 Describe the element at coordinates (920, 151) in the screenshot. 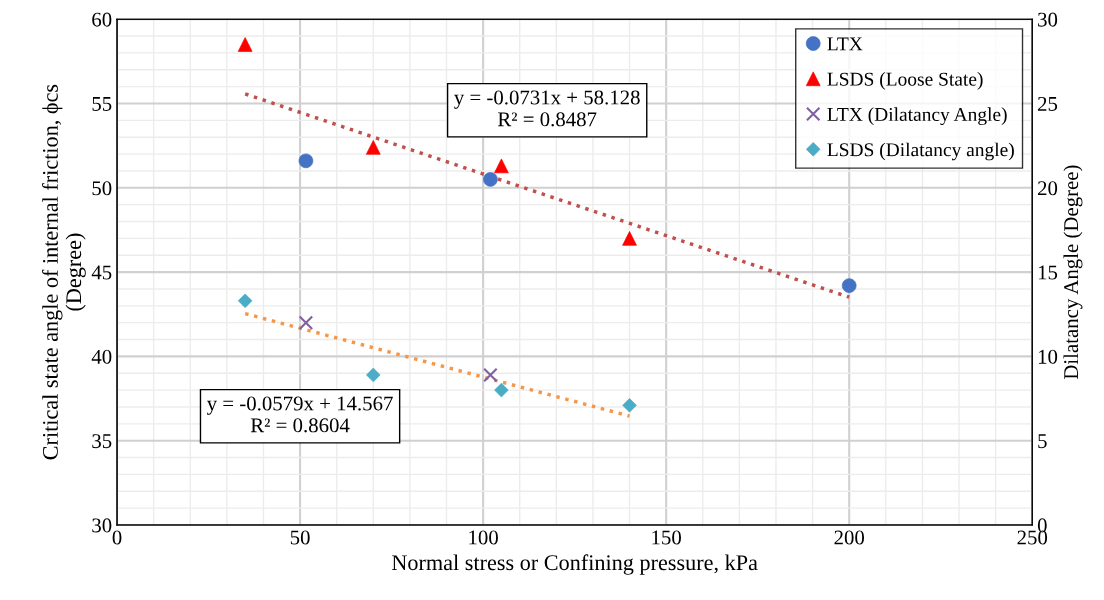

I see `legend-label: LSDS (Dilatancy angle)` at that location.